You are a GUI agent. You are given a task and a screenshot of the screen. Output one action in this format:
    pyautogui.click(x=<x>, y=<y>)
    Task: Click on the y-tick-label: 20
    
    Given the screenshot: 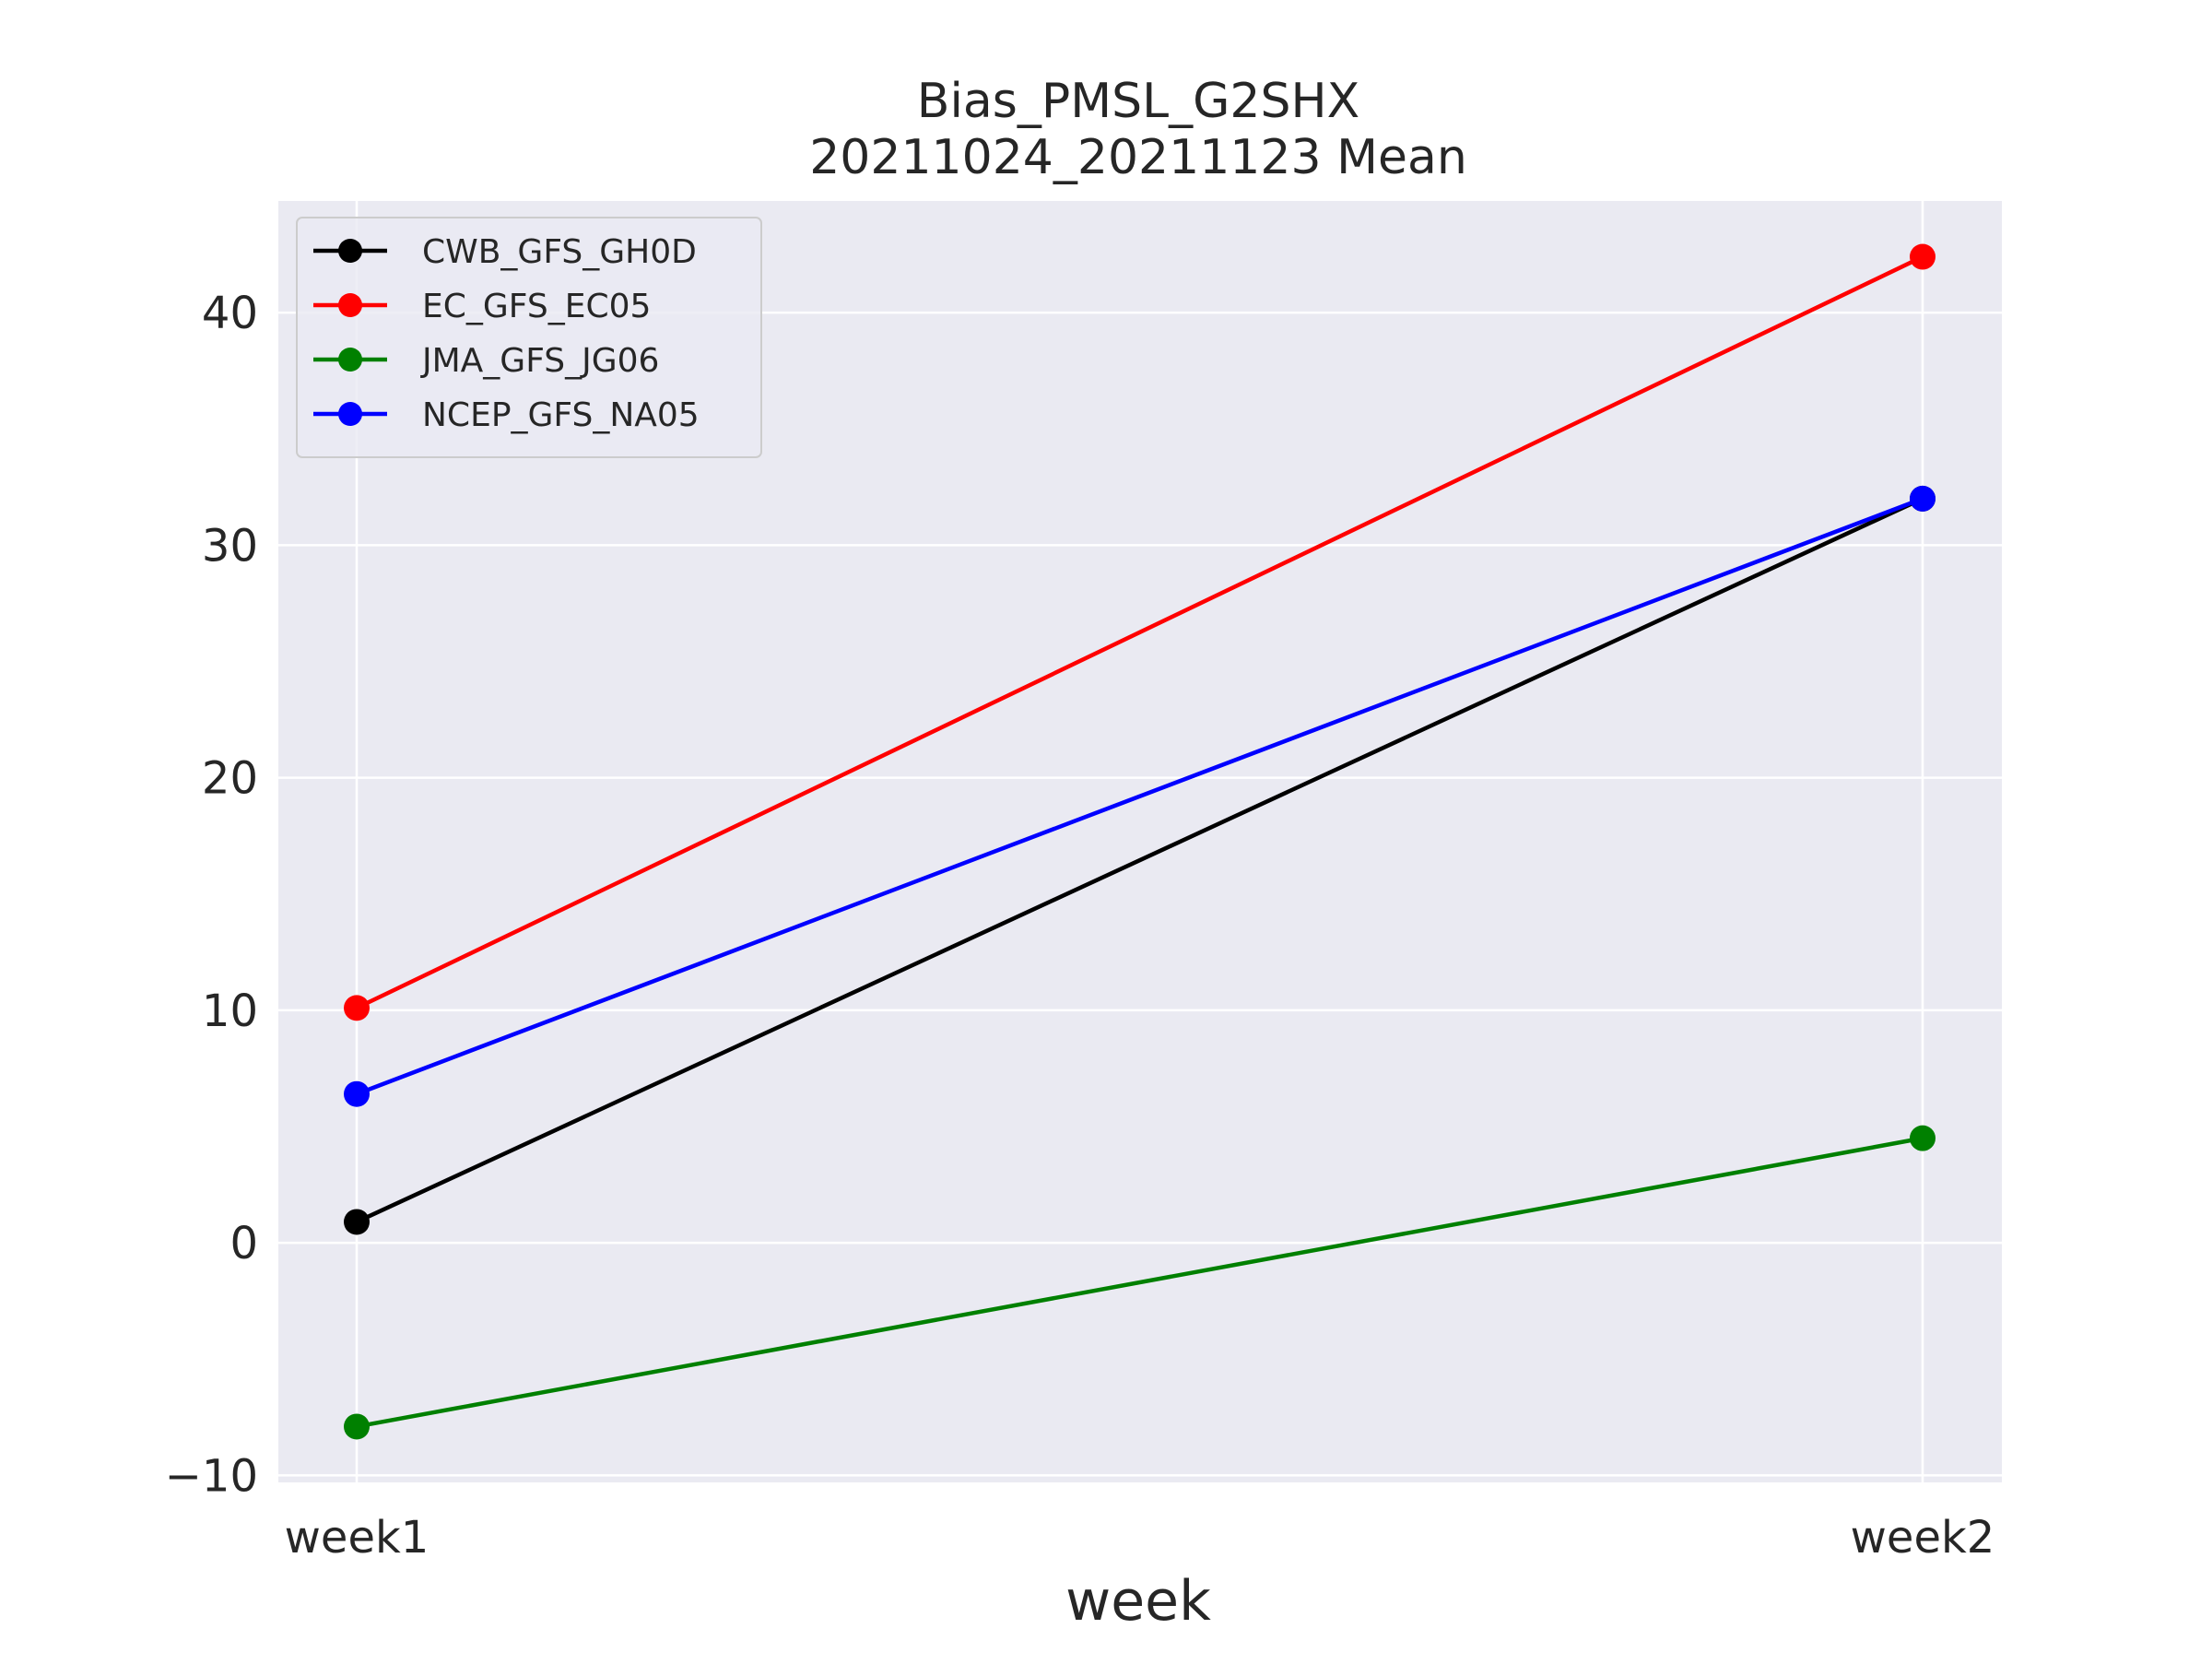 What is the action you would take?
    pyautogui.click(x=230, y=779)
    